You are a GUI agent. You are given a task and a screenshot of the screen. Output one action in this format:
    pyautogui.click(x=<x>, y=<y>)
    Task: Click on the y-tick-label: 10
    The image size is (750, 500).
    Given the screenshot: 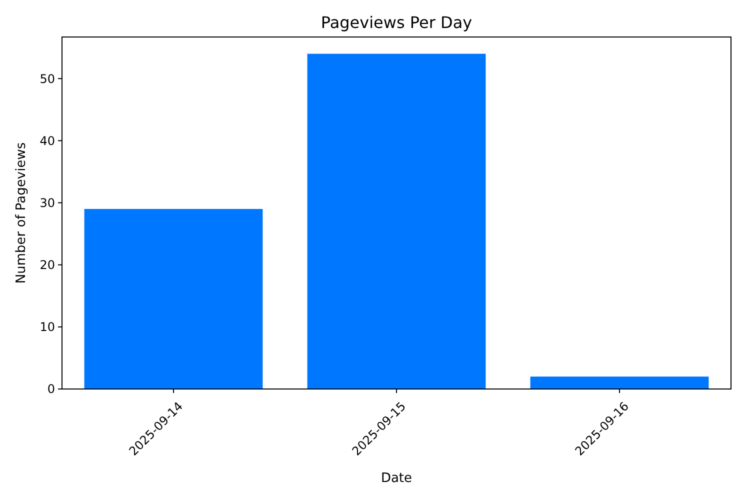 What is the action you would take?
    pyautogui.click(x=47, y=327)
    